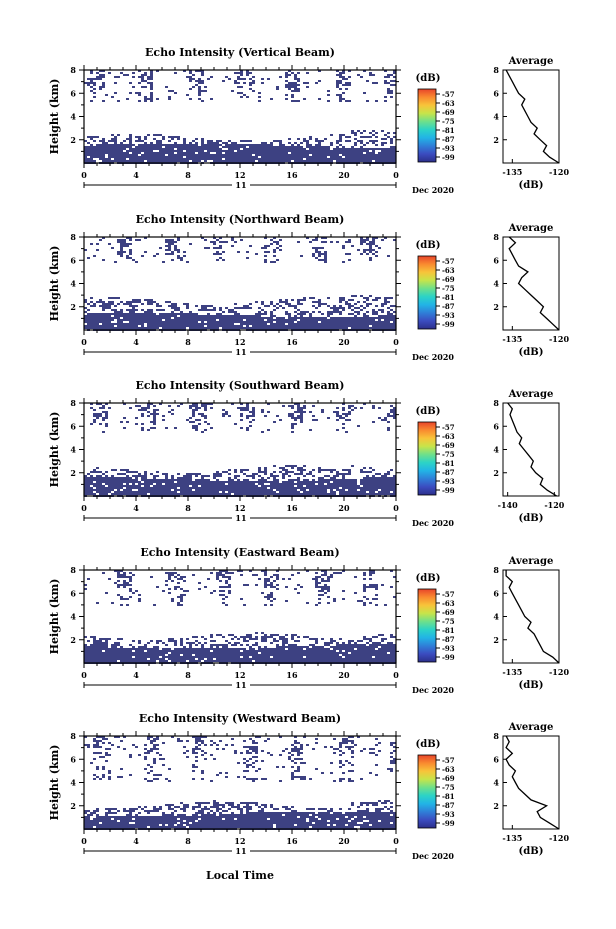  I want to click on x-tick-label: 4, so click(136, 508).